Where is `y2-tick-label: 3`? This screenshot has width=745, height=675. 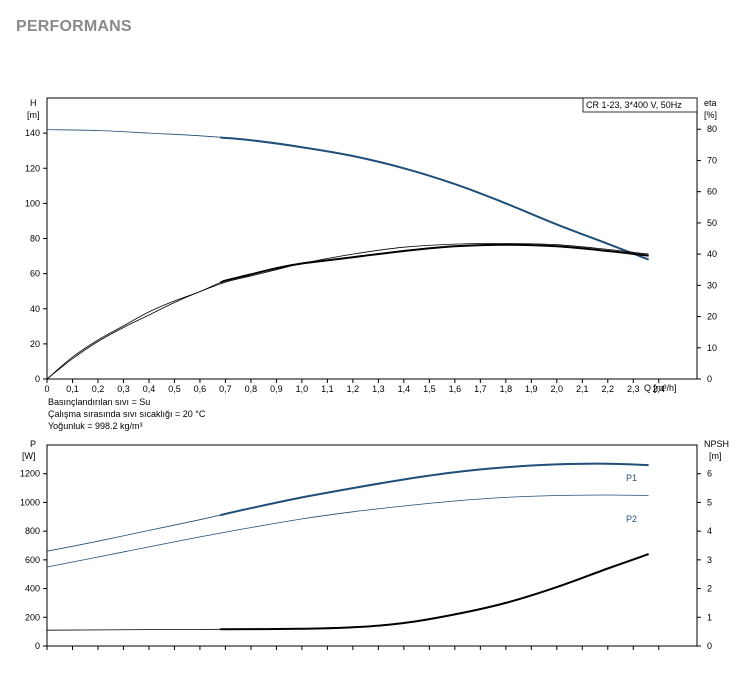 y2-tick-label: 3 is located at coordinates (709, 560).